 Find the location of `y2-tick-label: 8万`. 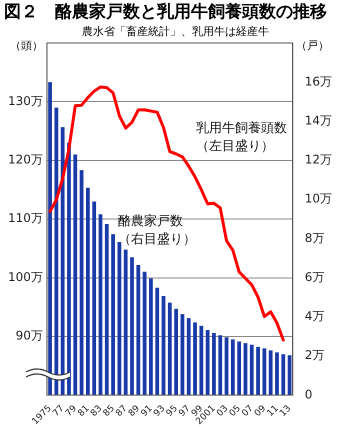

y2-tick-label: 8万 is located at coordinates (314, 237).